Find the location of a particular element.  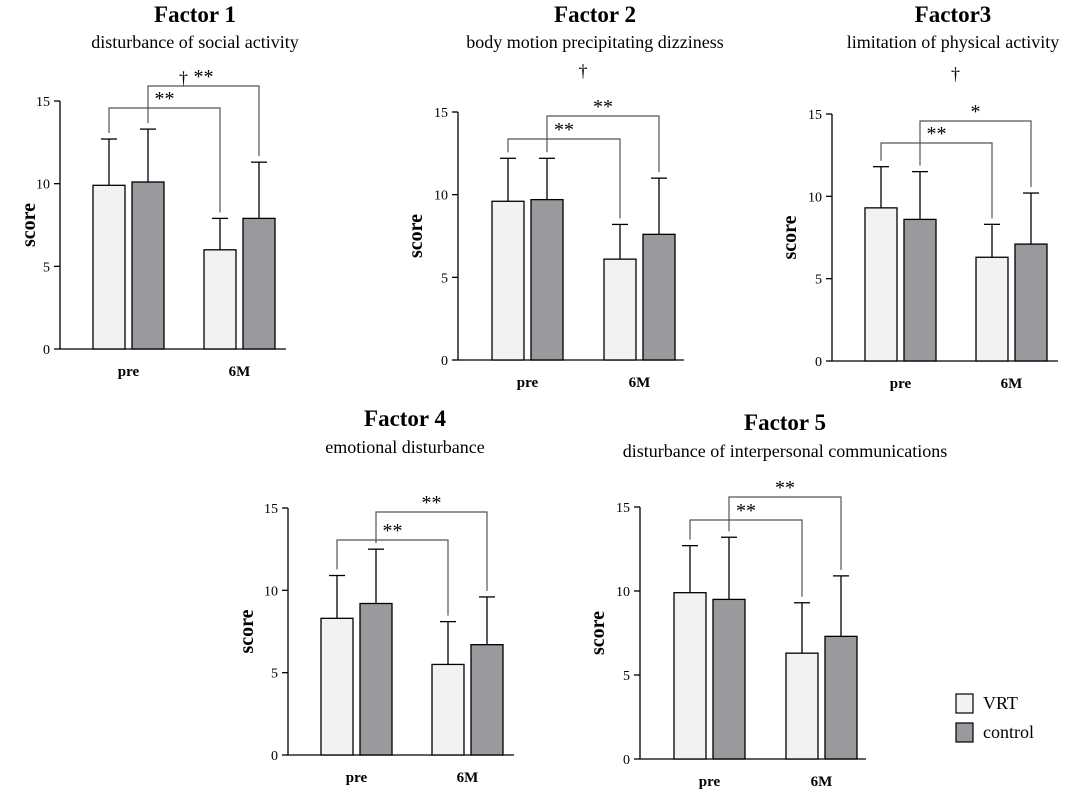

factor-3-y-tick-label: 0 is located at coordinates (818, 362).